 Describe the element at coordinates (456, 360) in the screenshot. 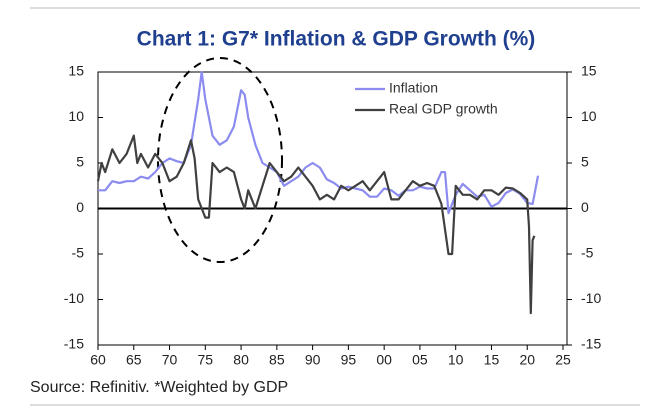

I see `x-tick-label: 10` at that location.